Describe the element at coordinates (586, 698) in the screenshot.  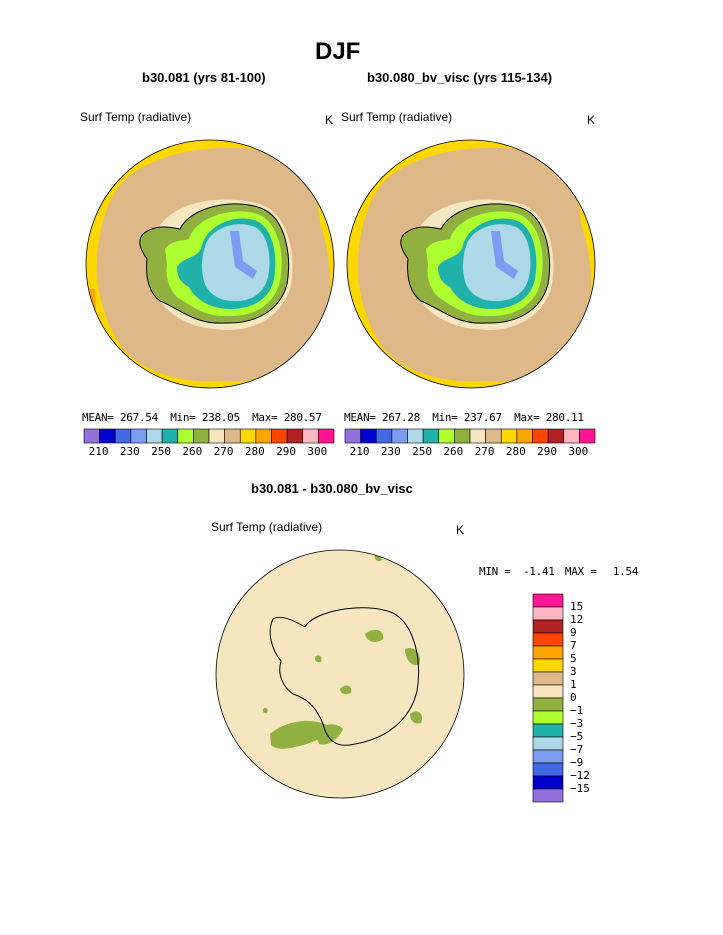
I see `diff-colorbar-labels: 15 12 9 7 5 3 1 0 −1 −3 −5 −7 −9 −12 −15` at that location.